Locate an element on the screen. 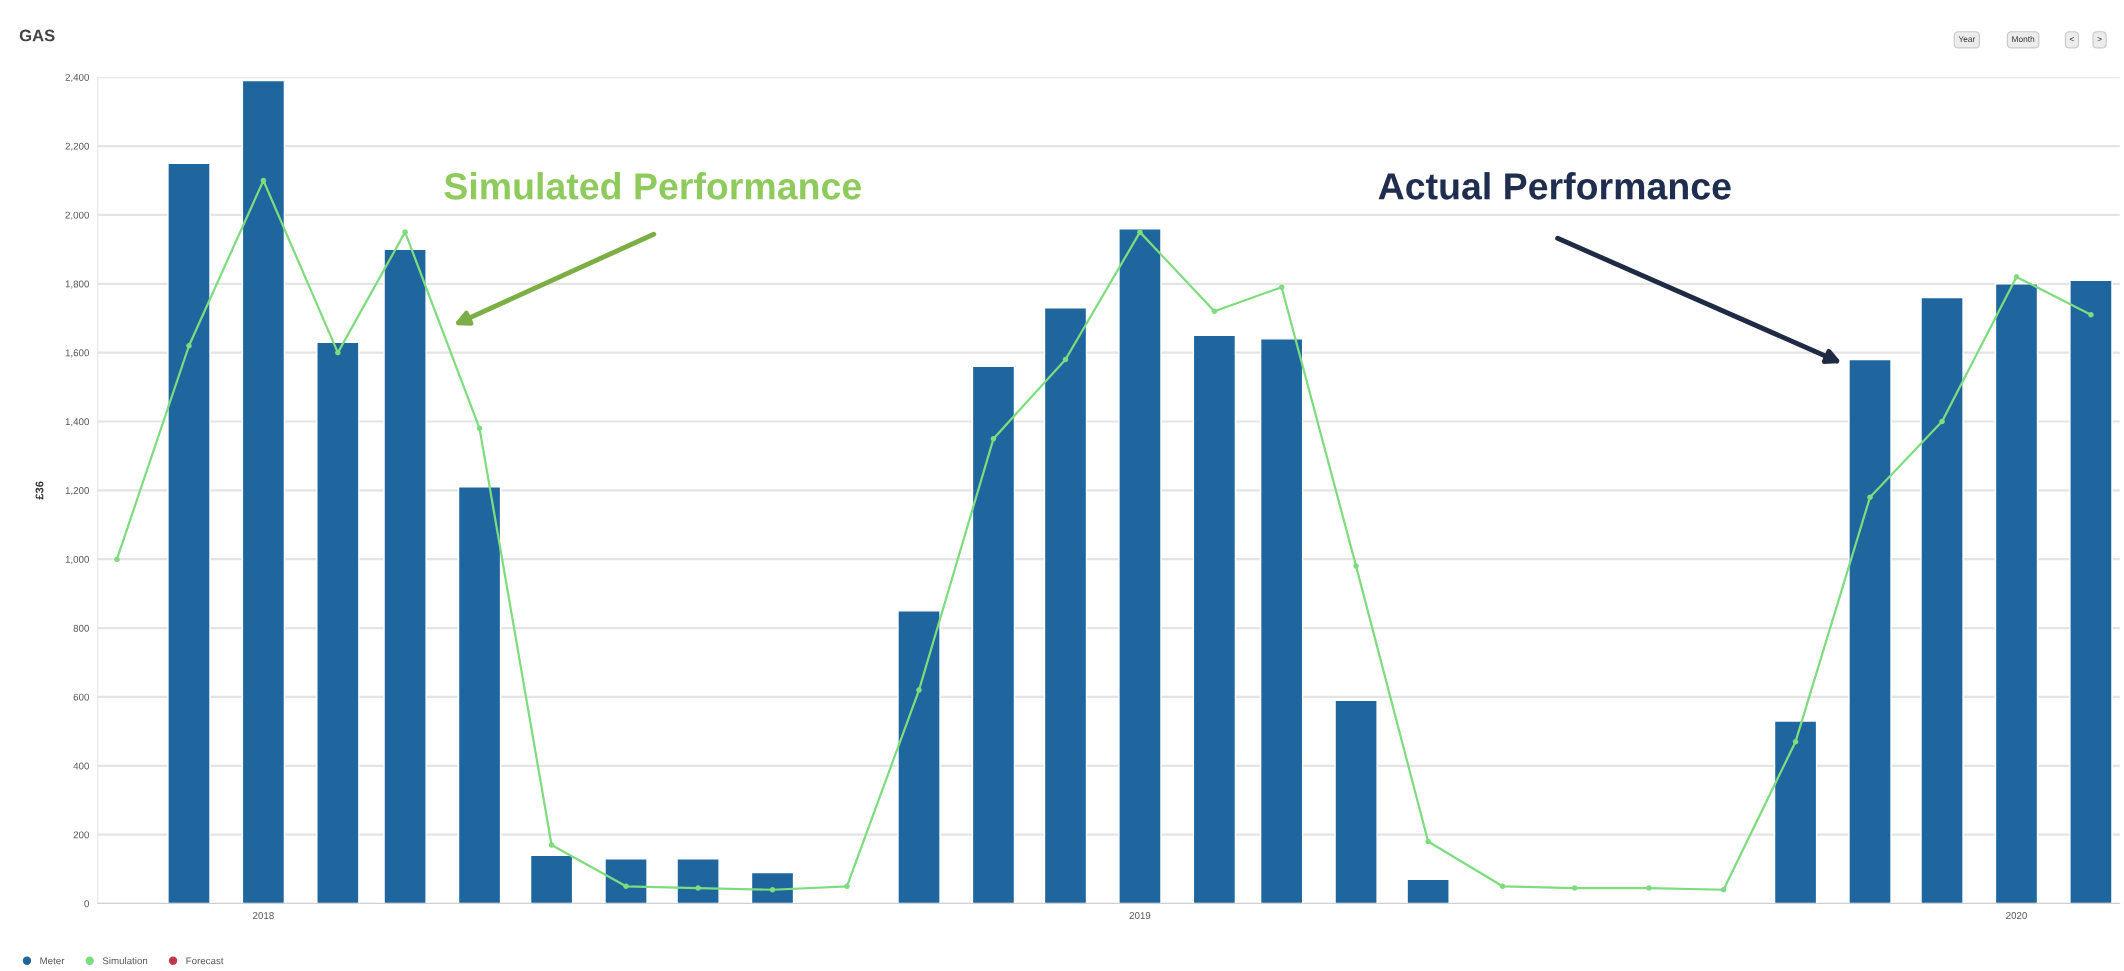  y-tick-label: 2,200 is located at coordinates (77, 146).